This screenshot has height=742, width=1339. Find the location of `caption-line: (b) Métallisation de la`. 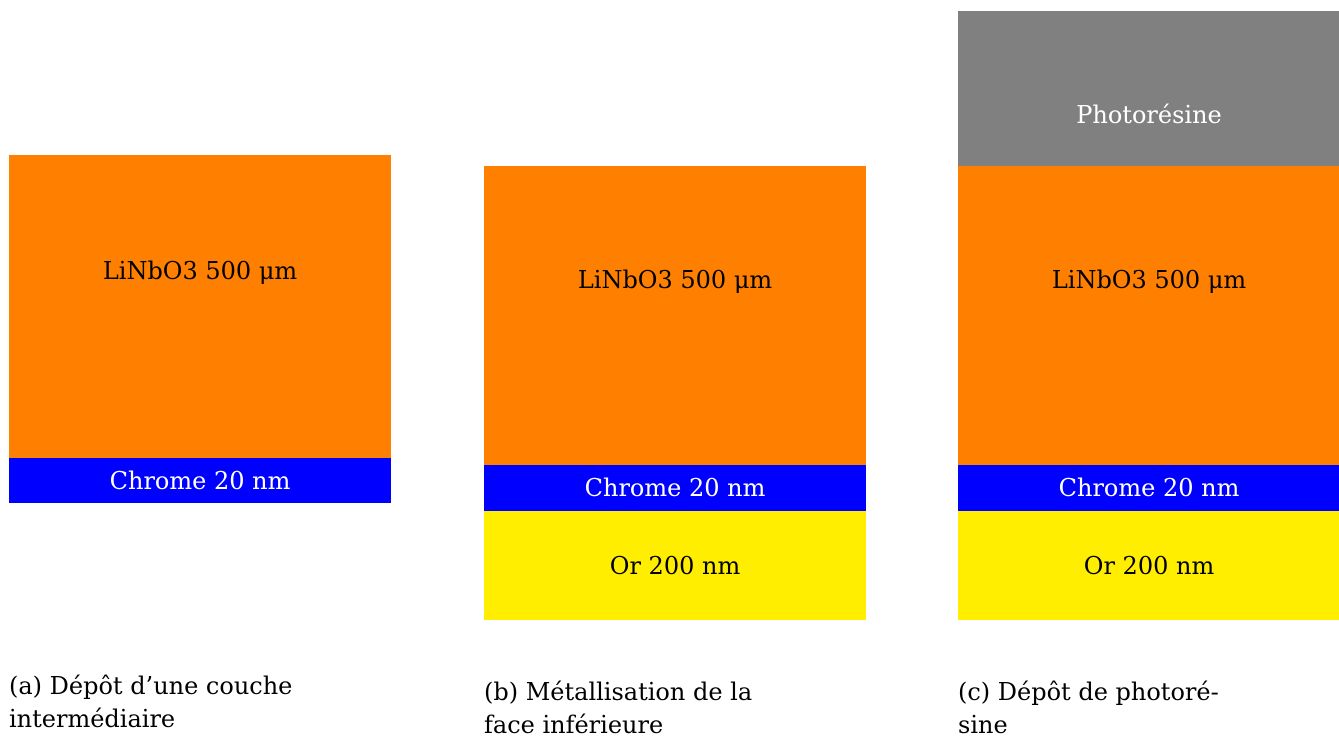

caption-line: (b) Métallisation de la is located at coordinates (618, 692).